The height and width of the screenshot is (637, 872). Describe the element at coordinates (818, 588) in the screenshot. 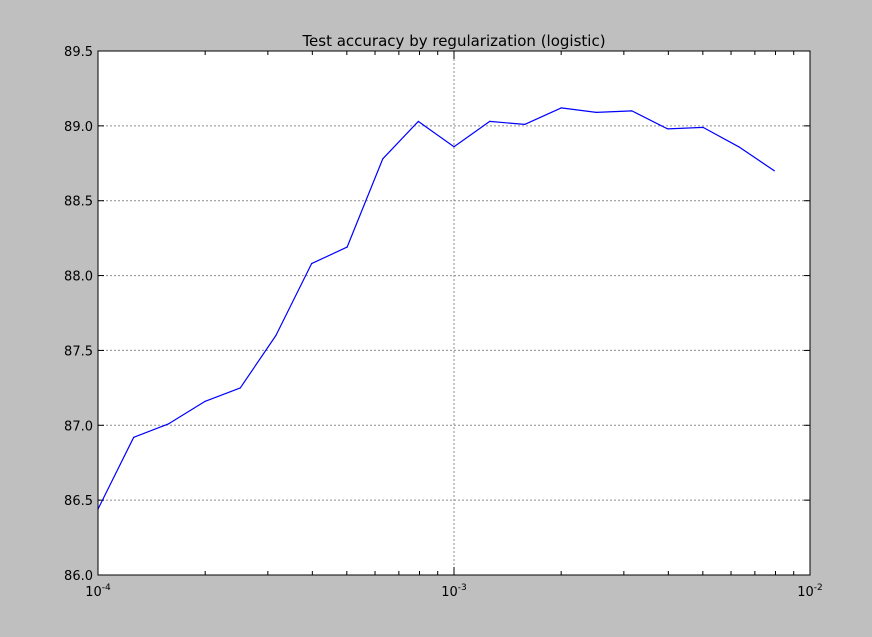

I see `x-tick-exponent: -2` at that location.